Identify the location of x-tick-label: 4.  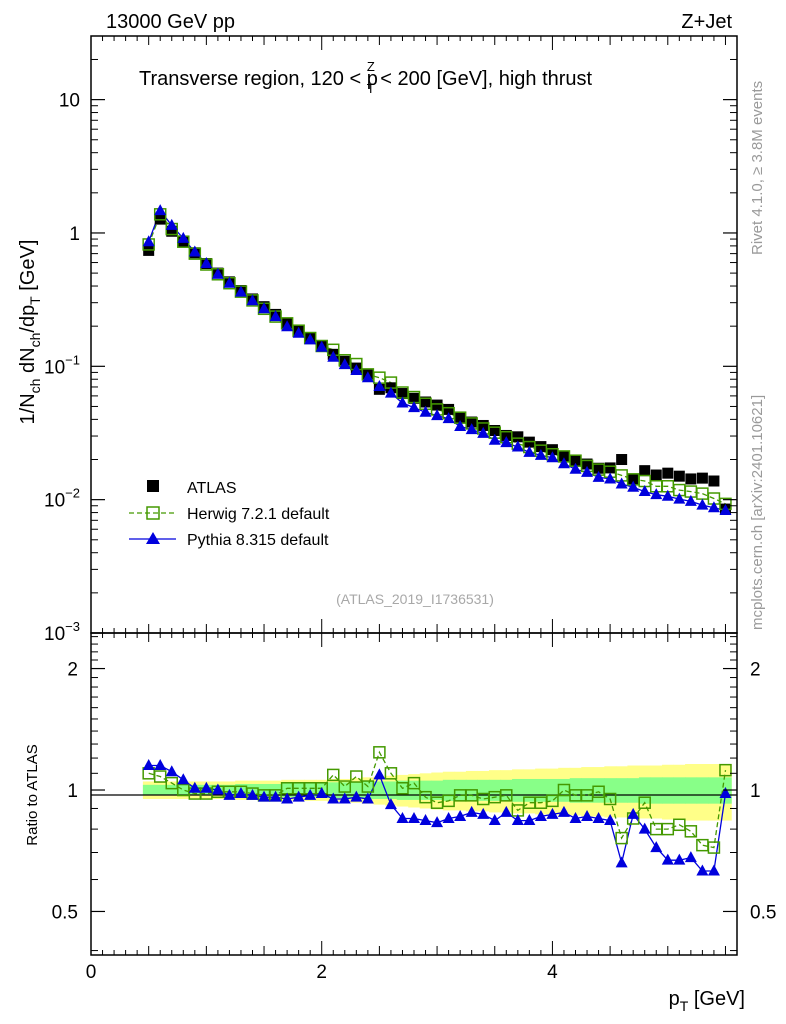
(552, 972).